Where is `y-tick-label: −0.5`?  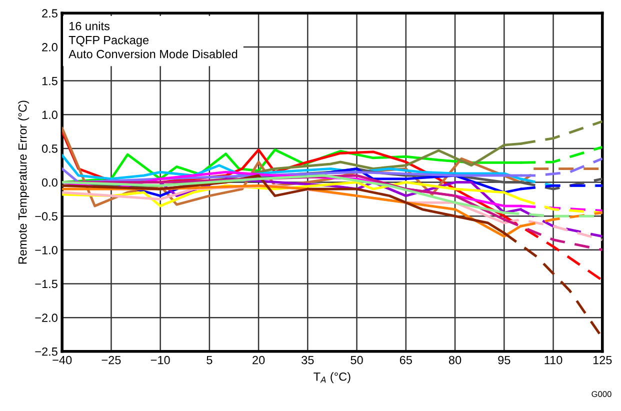 y-tick-label: −0.5 is located at coordinates (46, 216).